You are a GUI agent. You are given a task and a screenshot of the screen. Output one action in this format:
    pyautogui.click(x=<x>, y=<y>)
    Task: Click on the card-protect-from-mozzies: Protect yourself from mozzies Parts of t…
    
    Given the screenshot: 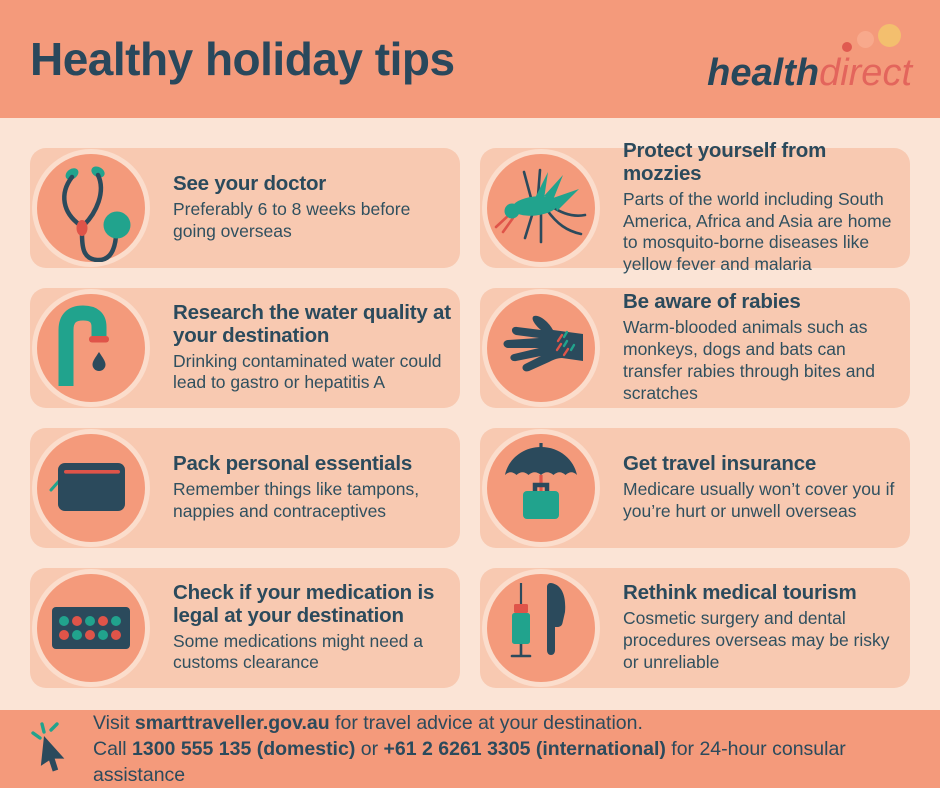 What is the action you would take?
    pyautogui.click(x=695, y=206)
    